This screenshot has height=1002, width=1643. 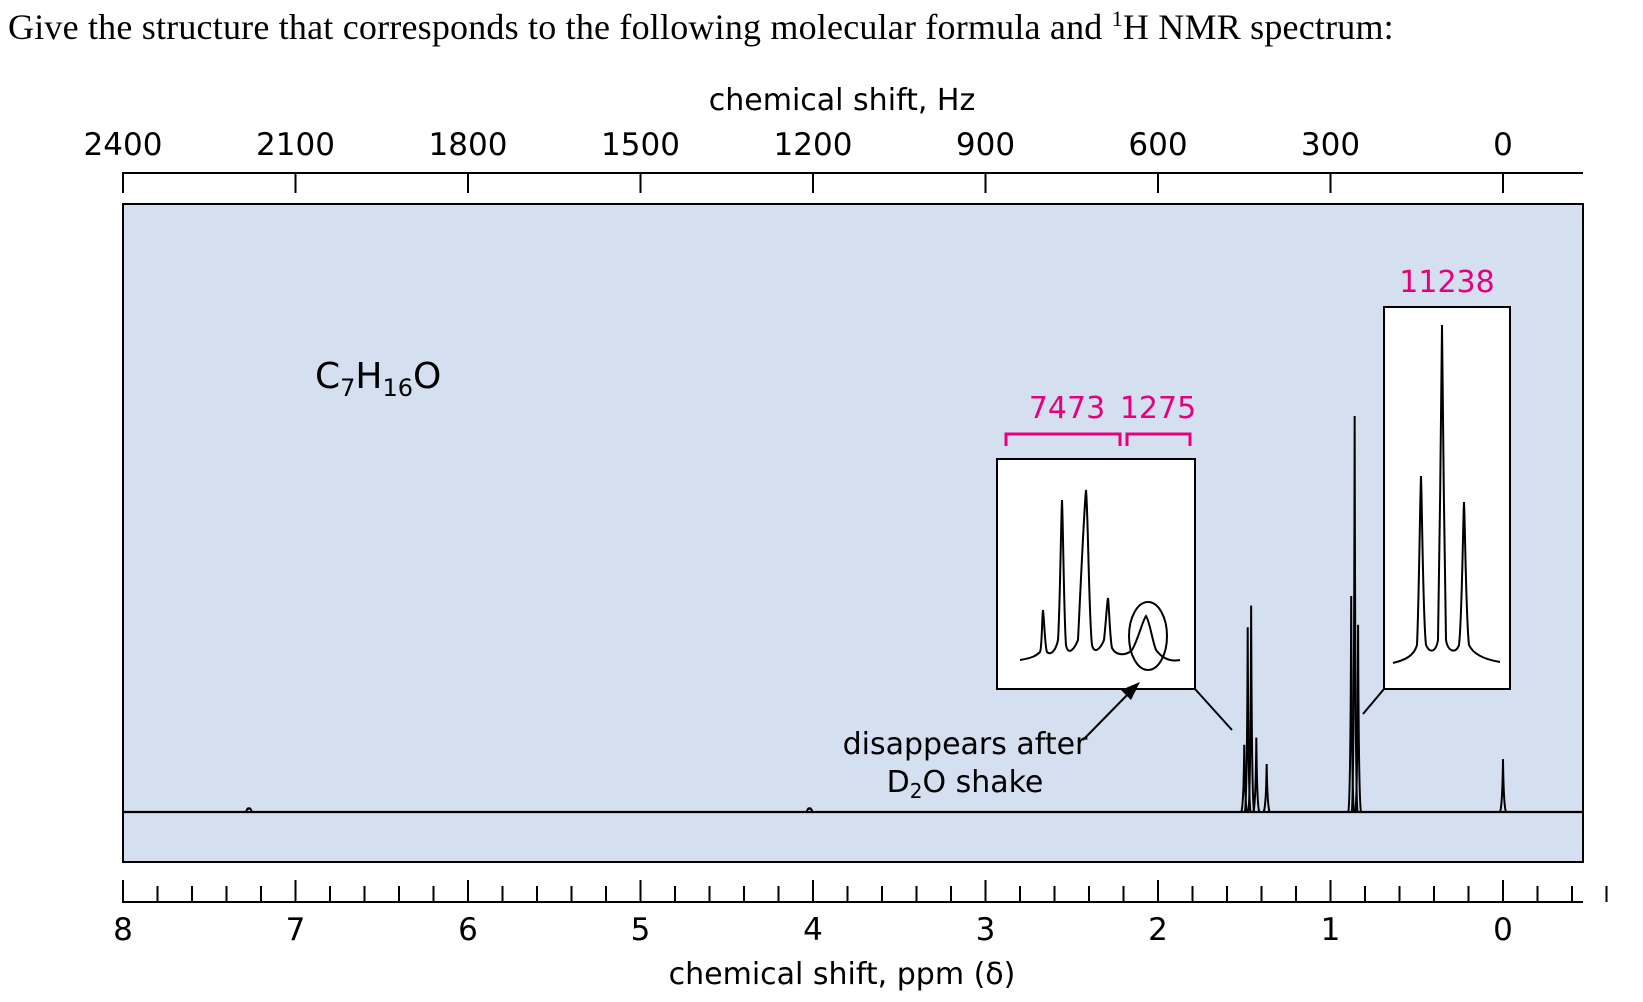 What do you see at coordinates (1446, 282) in the screenshot?
I see `integral-triplet: 11238` at bounding box center [1446, 282].